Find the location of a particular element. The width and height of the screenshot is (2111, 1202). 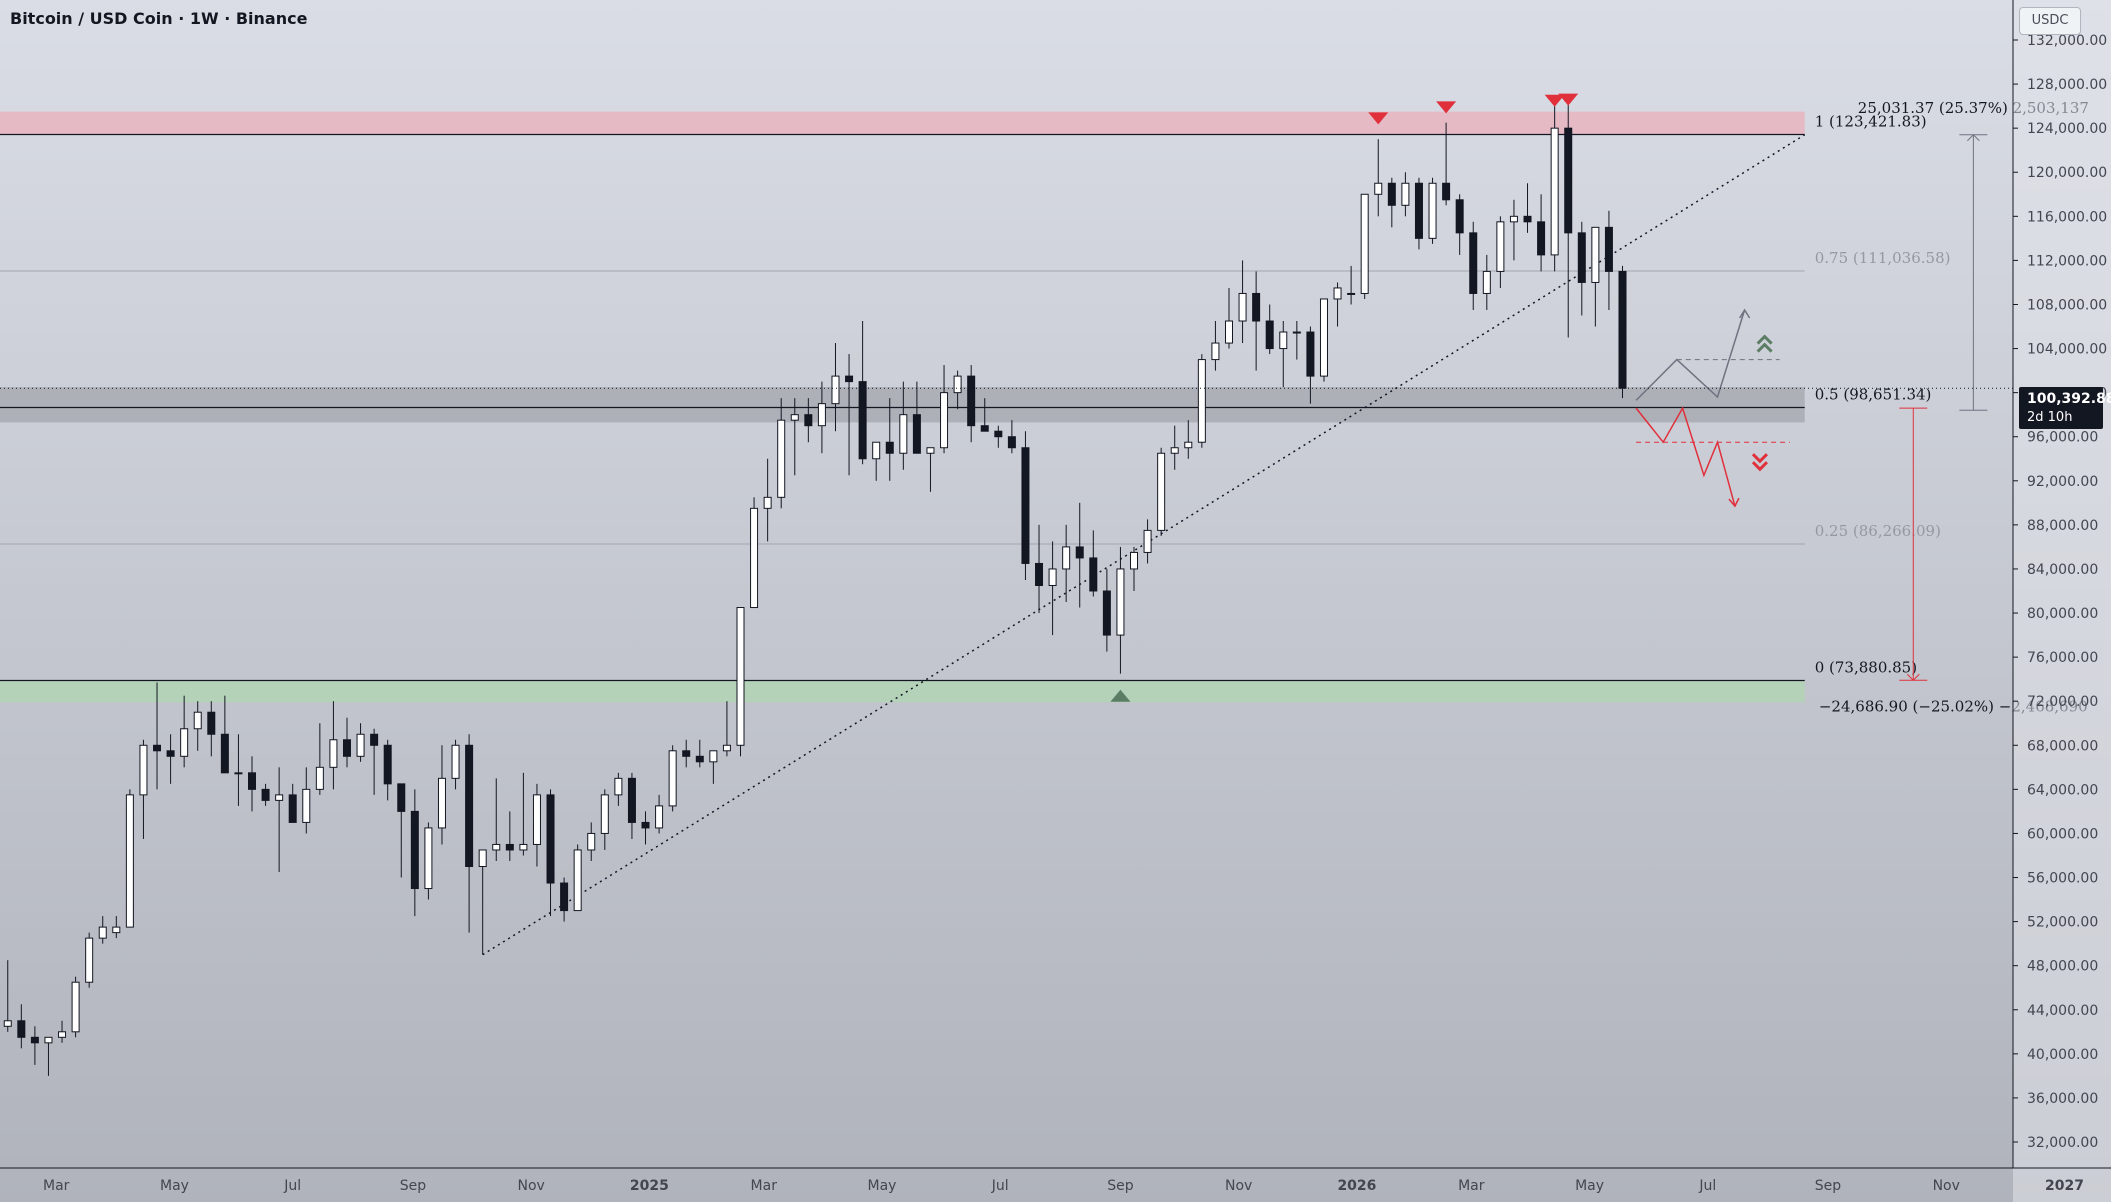

y-tick-label: 116,000.00 is located at coordinates (2067, 217).